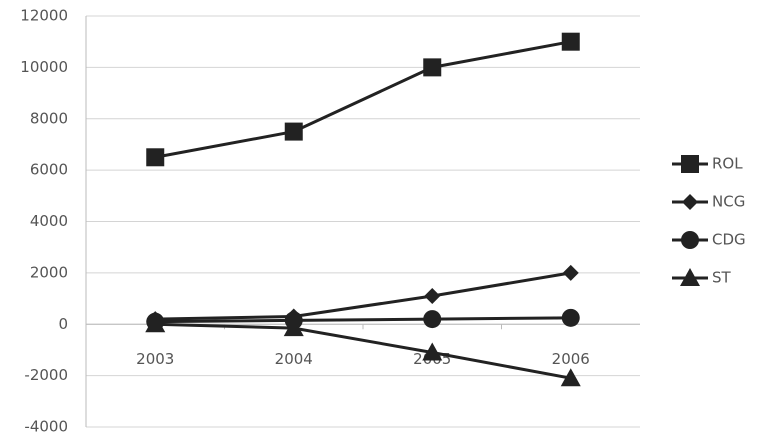  Describe the element at coordinates (727, 164) in the screenshot. I see `legend-label: ROL` at that location.